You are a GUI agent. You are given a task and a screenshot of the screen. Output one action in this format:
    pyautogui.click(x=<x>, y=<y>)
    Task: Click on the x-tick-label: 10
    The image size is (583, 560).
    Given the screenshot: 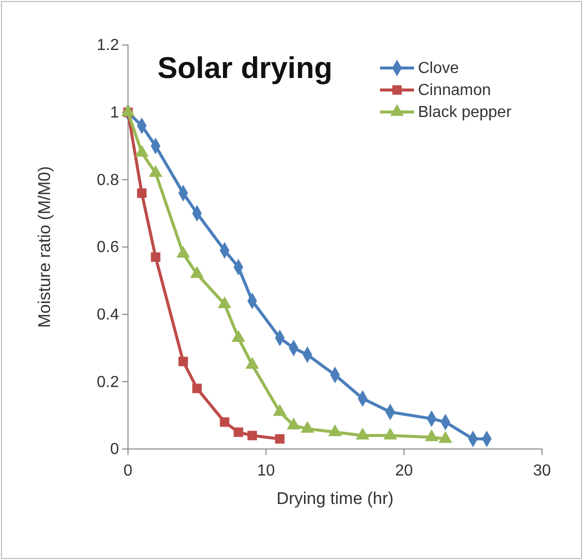 What is the action you would take?
    pyautogui.click(x=266, y=471)
    